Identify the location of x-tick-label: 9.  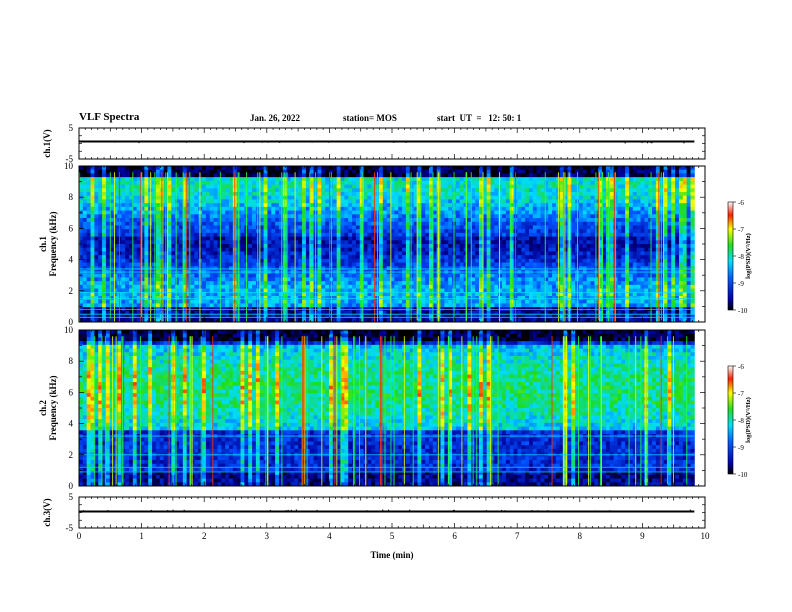
(642, 536).